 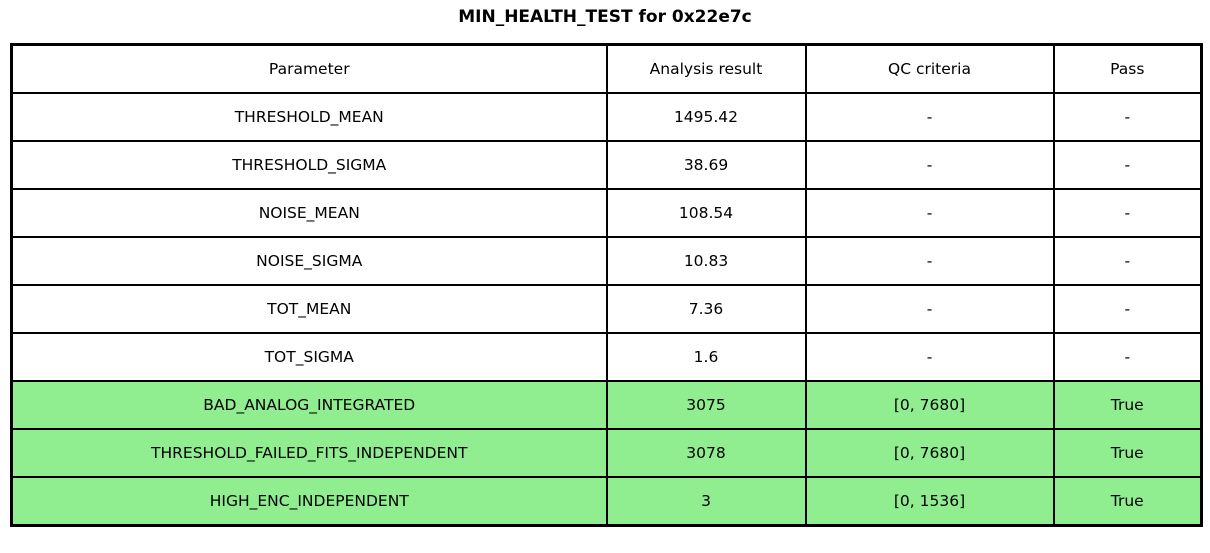 I want to click on cell-parameter: THRESHOLD_MEAN, so click(x=309, y=117).